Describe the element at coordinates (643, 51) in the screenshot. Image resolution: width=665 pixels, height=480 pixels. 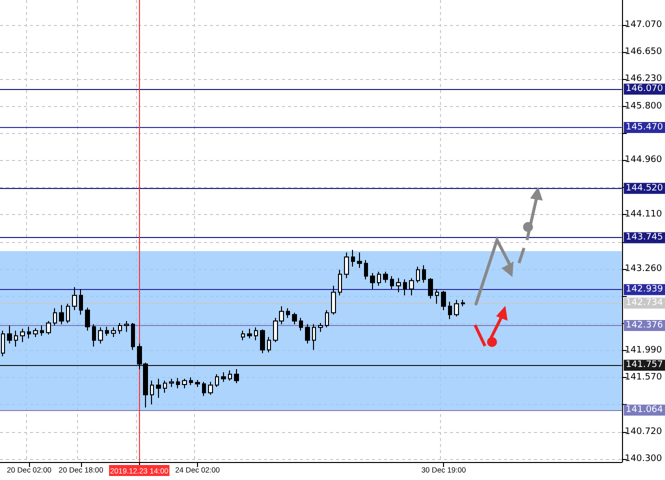
I see `y-tick-label: 146.650` at that location.